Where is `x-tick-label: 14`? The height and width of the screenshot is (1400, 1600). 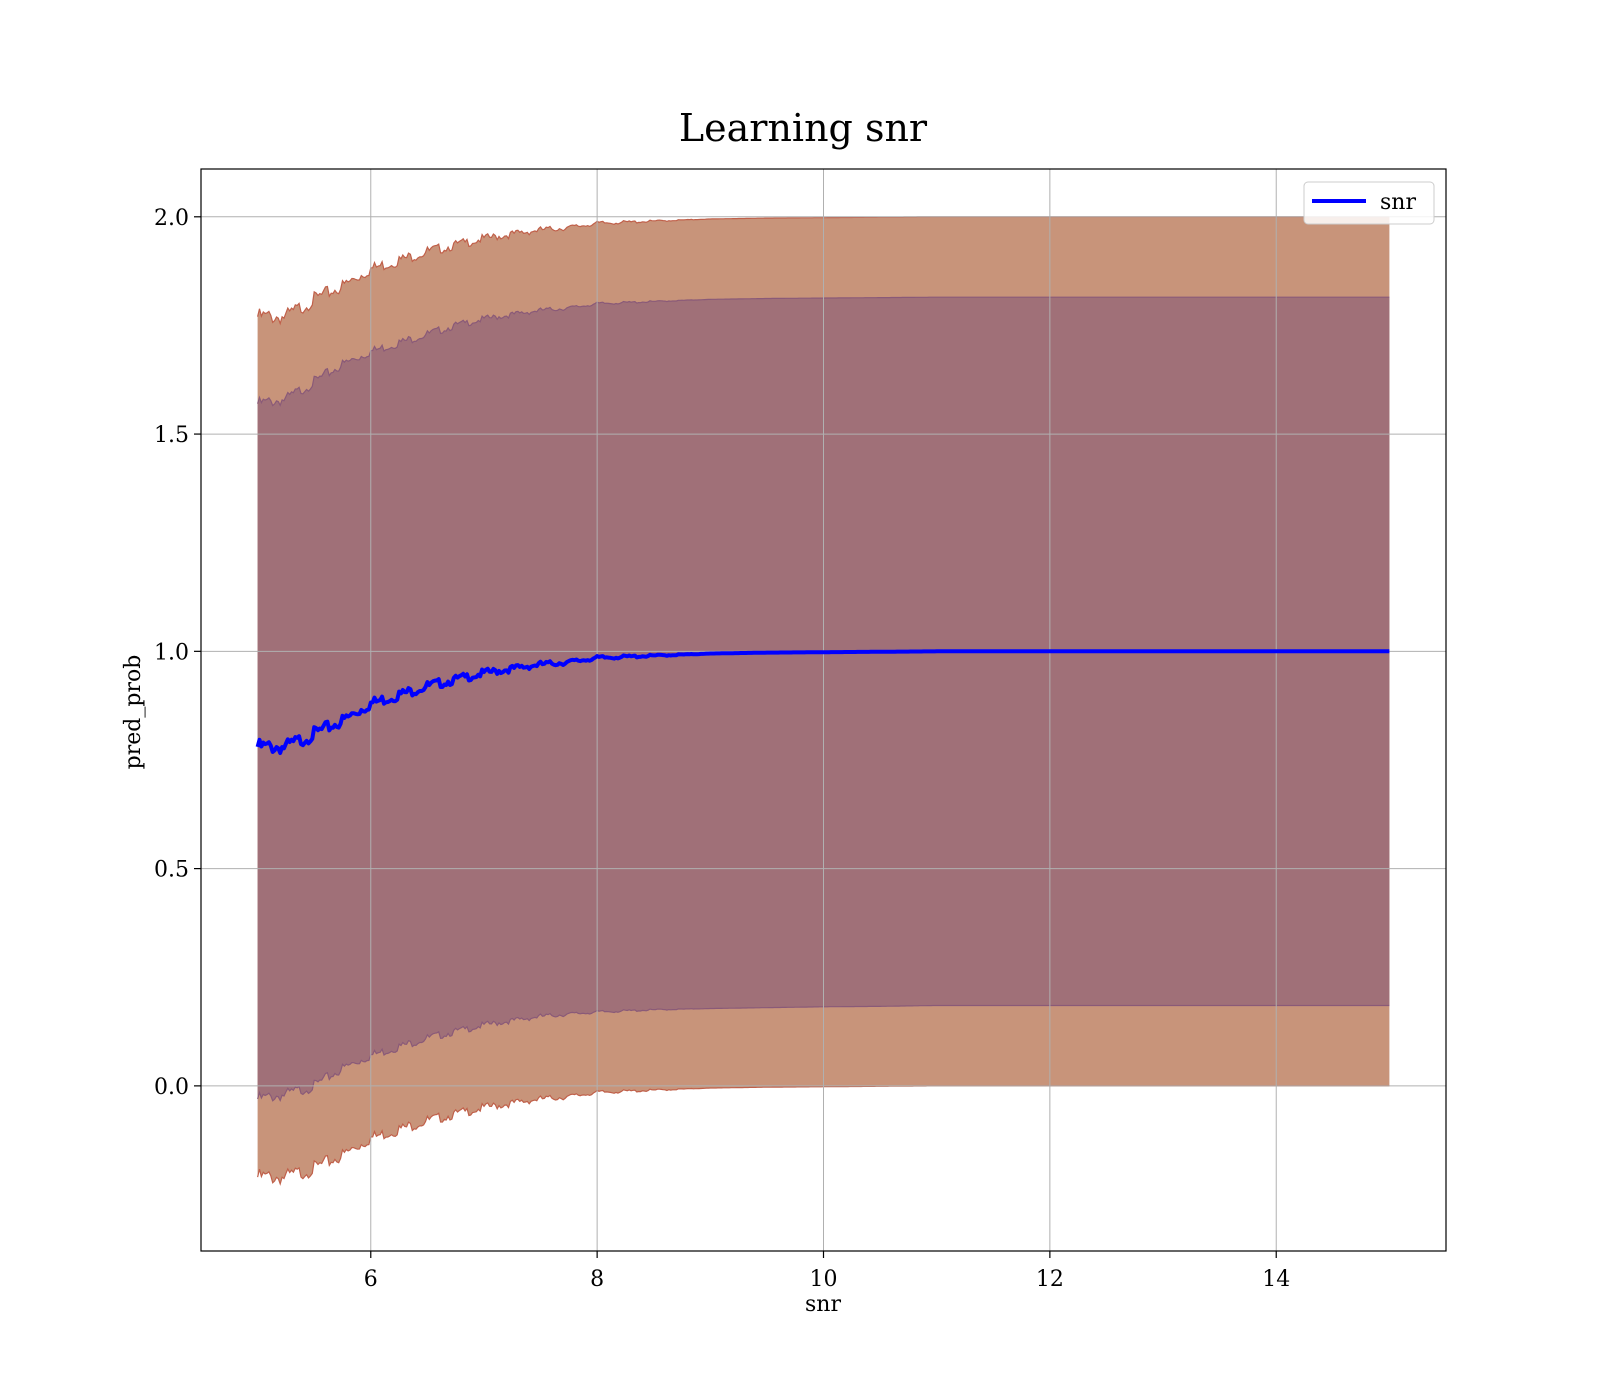 x-tick-label: 14 is located at coordinates (1276, 1279).